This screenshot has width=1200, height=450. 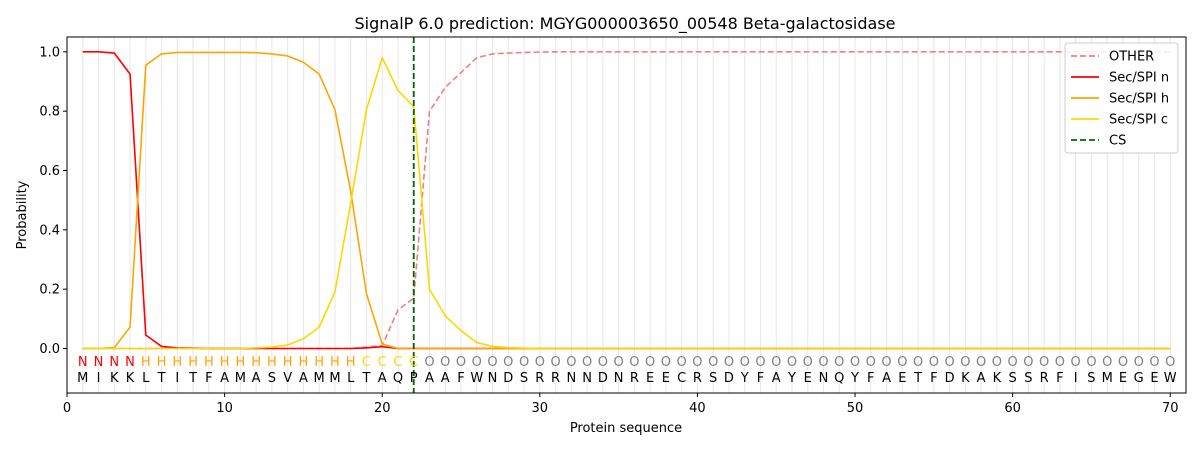 What do you see at coordinates (53, 201) in the screenshot?
I see `y-axis-ticks: 0.0 0.2 0.4 0.6 0.8 1.0` at bounding box center [53, 201].